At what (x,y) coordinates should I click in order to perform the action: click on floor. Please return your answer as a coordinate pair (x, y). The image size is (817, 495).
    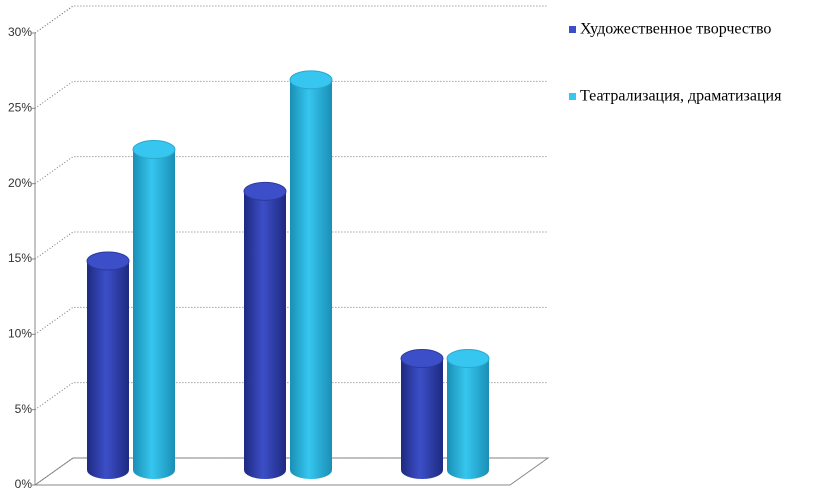
    Looking at the image, I should click on (292, 471).